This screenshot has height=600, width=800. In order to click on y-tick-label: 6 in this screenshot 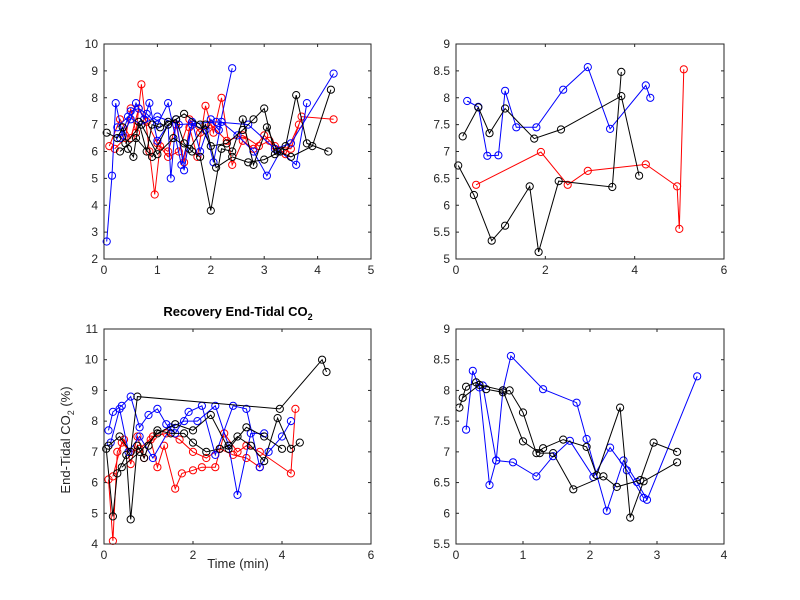, I will do `click(446, 205)`.